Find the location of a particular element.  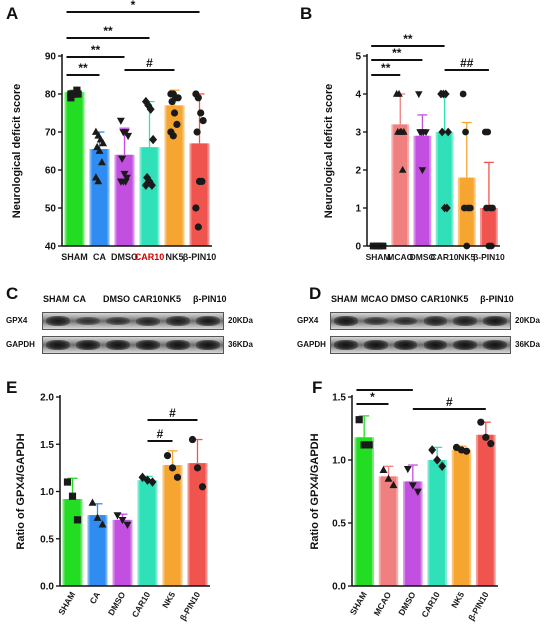

blot-size-label: 20KDa is located at coordinates (240, 320).